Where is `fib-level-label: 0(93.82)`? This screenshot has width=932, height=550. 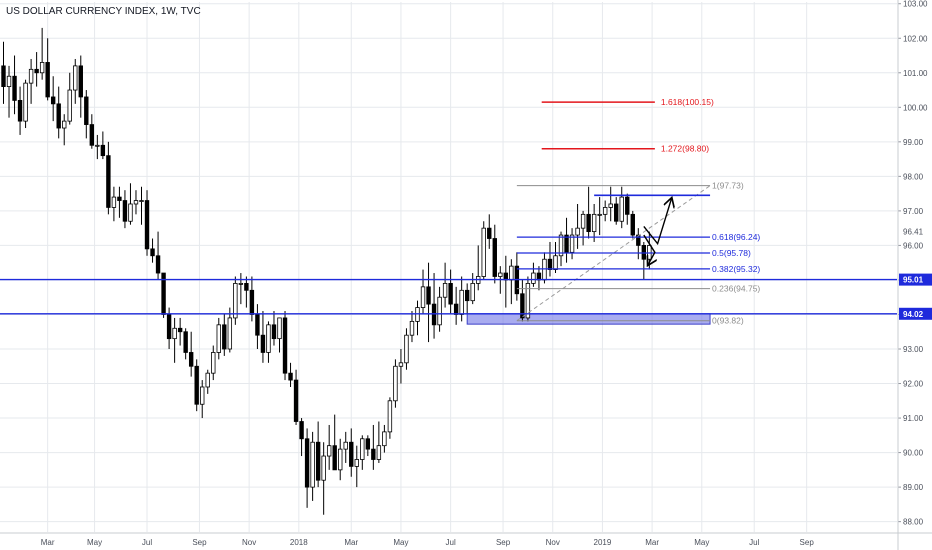 fib-level-label: 0(93.82) is located at coordinates (728, 321).